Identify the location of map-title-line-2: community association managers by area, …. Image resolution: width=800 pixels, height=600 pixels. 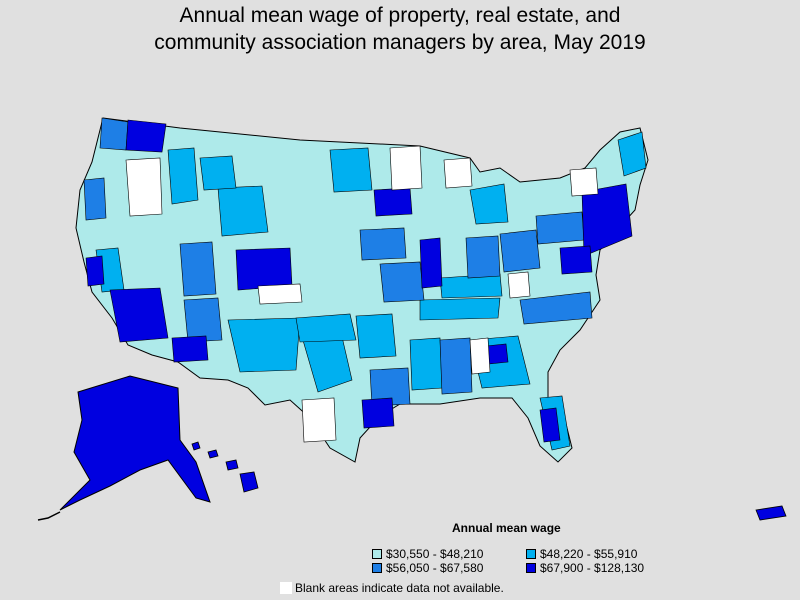
(400, 42).